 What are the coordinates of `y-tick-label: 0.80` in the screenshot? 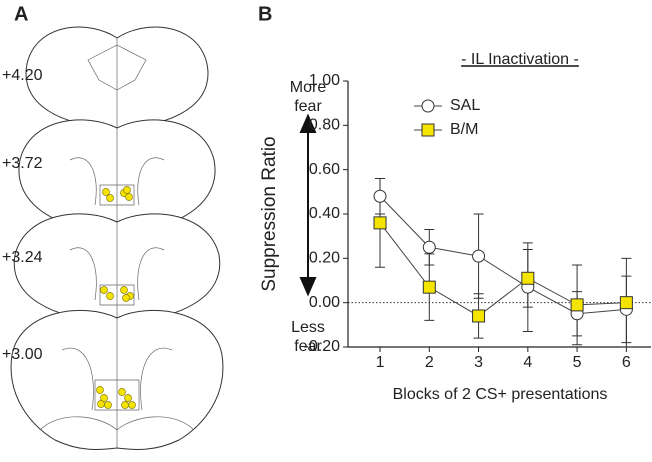 It's located at (324, 125).